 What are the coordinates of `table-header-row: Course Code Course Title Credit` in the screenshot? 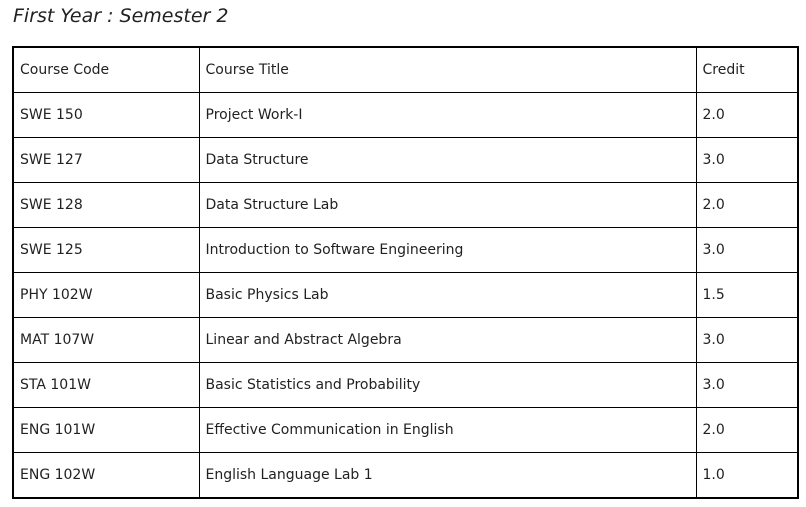 It's located at (405, 69).